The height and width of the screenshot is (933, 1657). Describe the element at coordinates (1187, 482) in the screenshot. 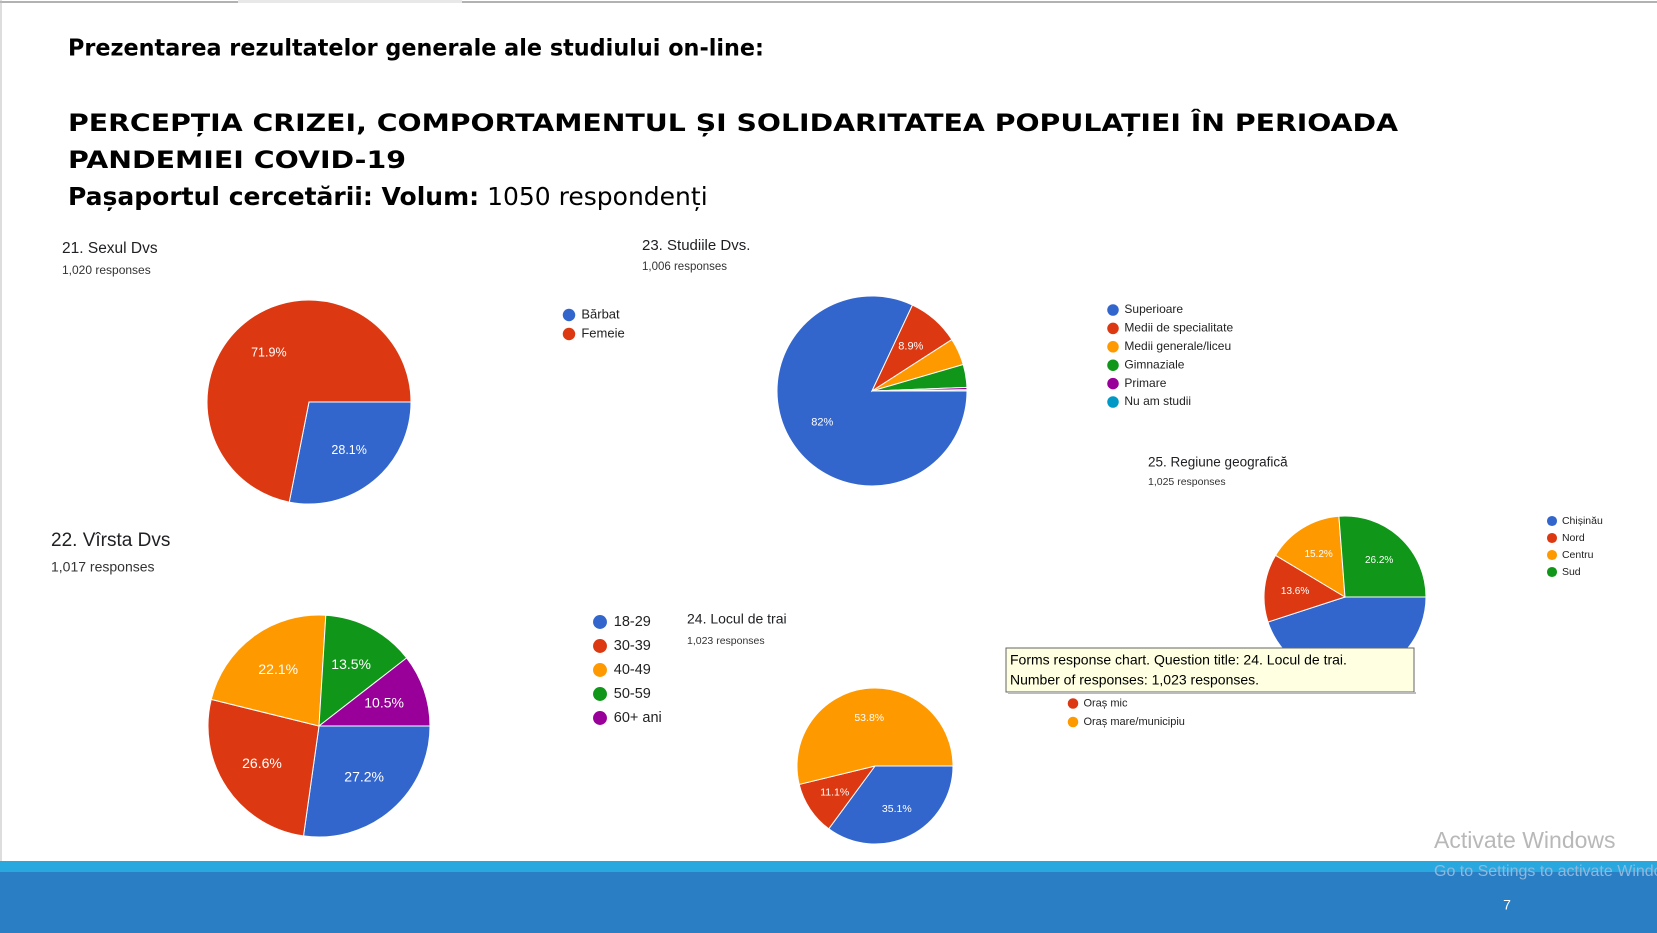

I see `chart-subtitle: 1,025 responses` at that location.